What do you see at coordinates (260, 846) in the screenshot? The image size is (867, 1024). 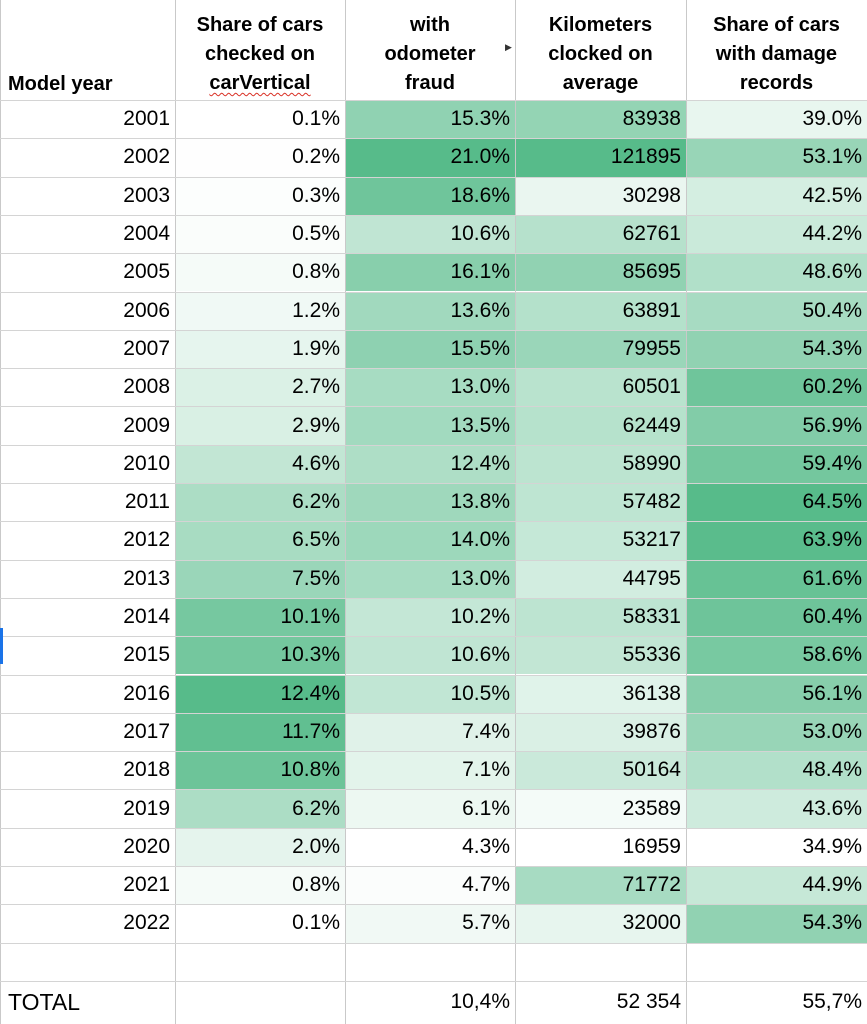 I see `cell-share: 2.0%` at bounding box center [260, 846].